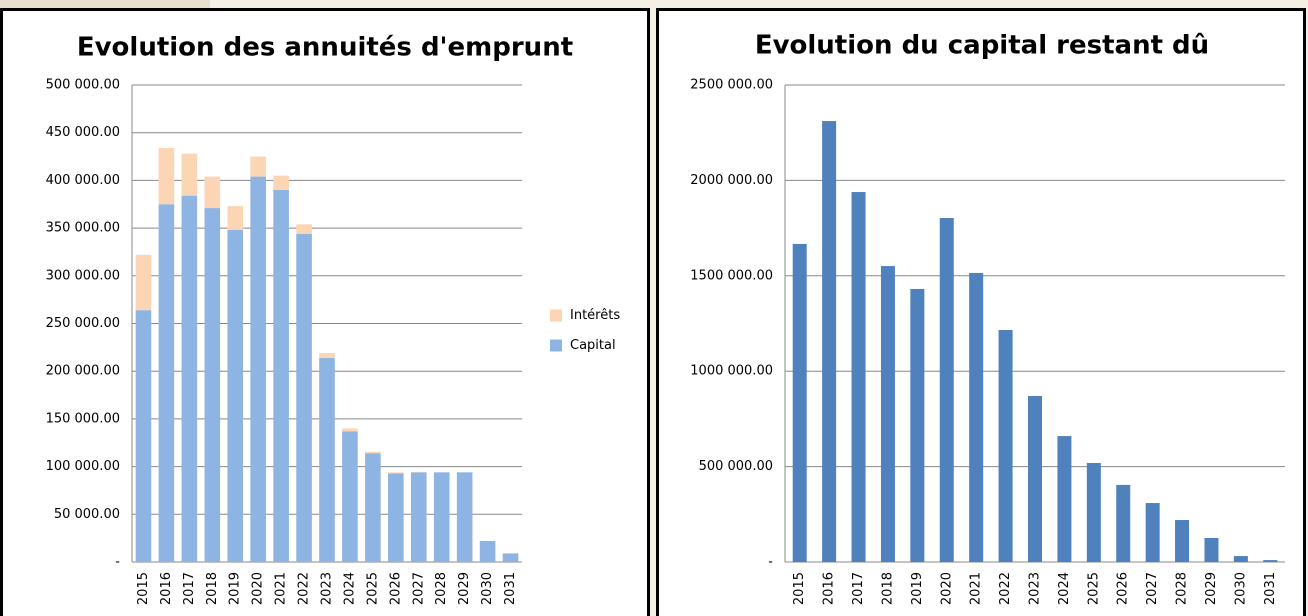 The image size is (1308, 616). I want to click on y-tick-label: 100 000.00, so click(83, 466).